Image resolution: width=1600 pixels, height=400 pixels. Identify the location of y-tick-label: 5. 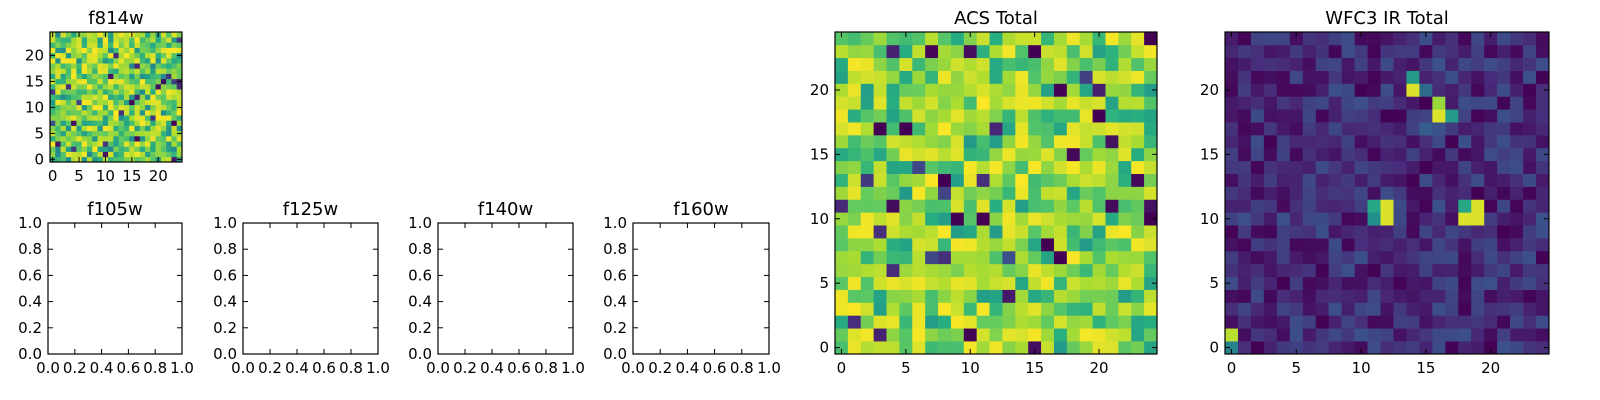
(1214, 283).